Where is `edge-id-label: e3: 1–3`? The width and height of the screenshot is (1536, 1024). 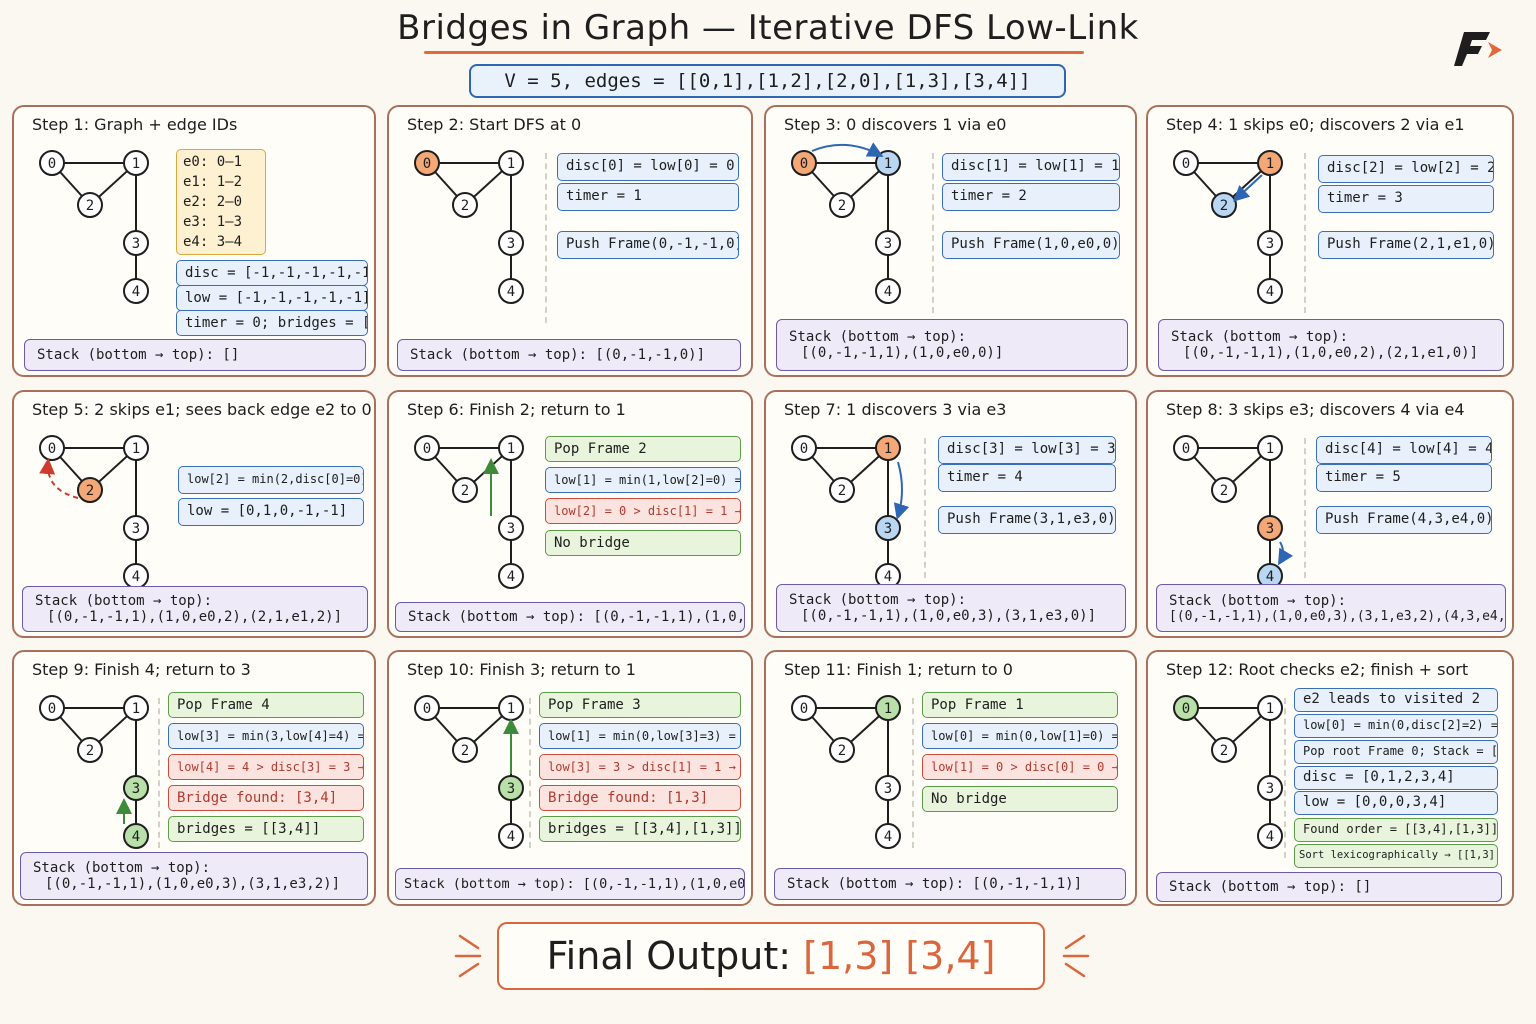
edge-id-label: e3: 1–3 is located at coordinates (213, 222).